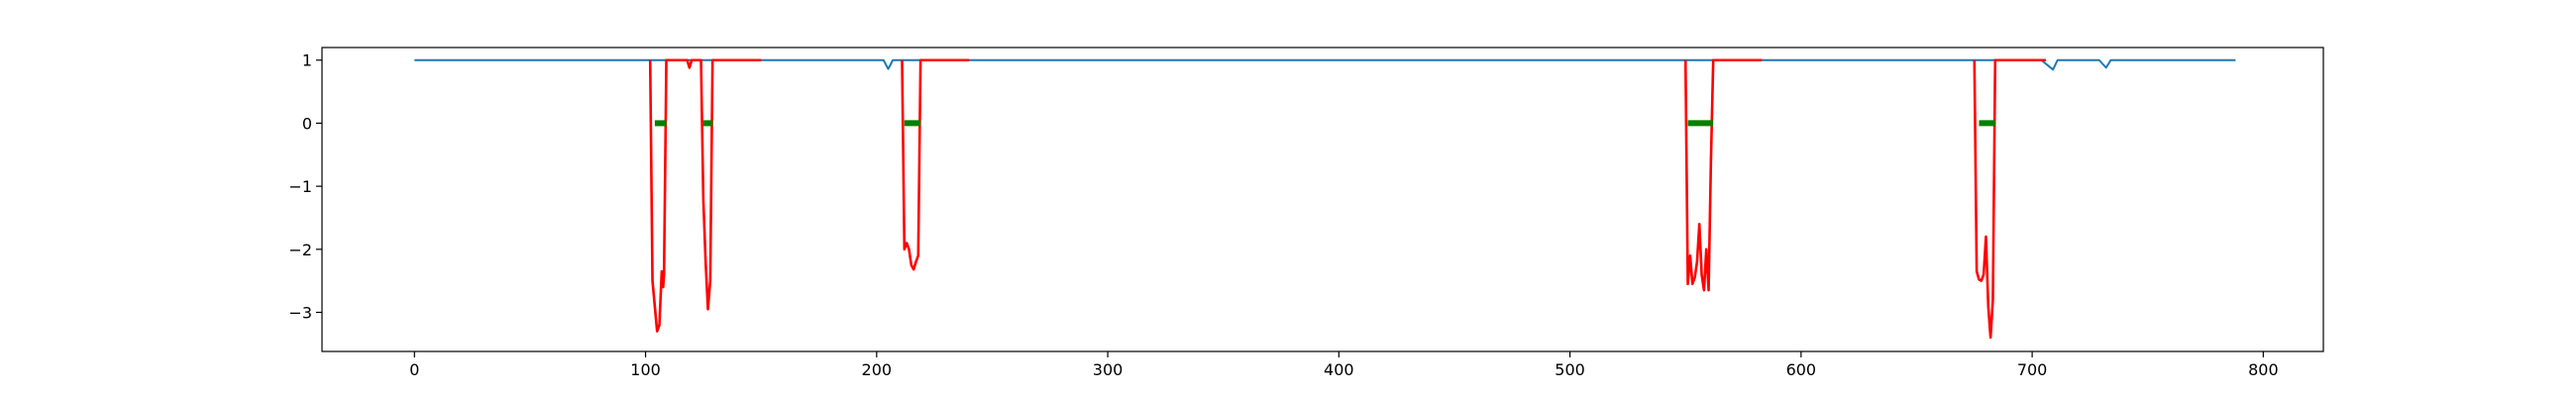 This screenshot has height=396, width=2576. I want to click on y-tick-label: −3, so click(300, 313).